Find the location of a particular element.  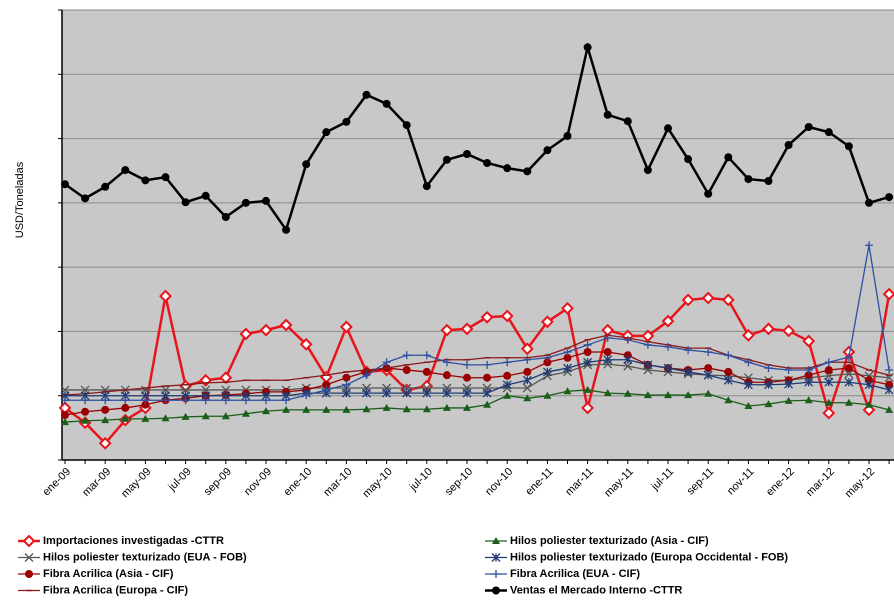

legend-label: Importaciones investigadas -CTTR is located at coordinates (133, 541).